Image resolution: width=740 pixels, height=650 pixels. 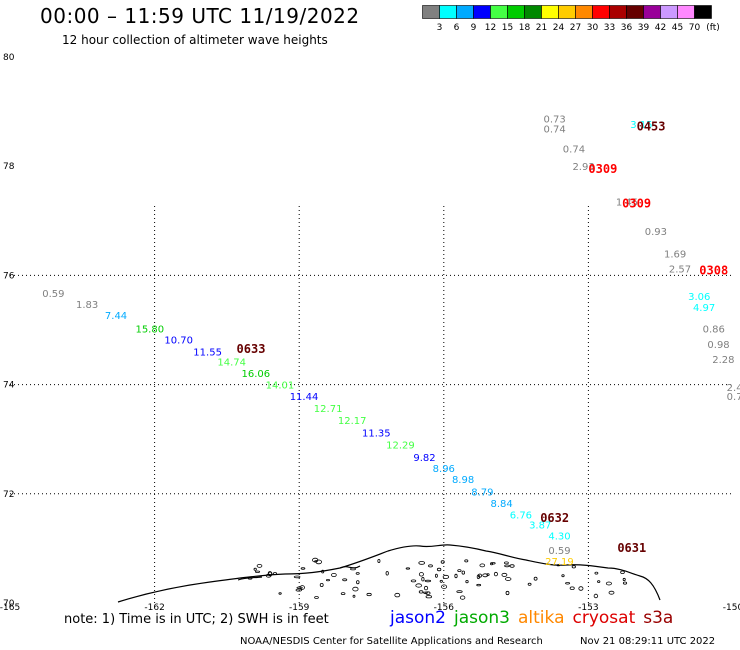 I want to click on swh-value-label: 14.01, so click(x=280, y=385).